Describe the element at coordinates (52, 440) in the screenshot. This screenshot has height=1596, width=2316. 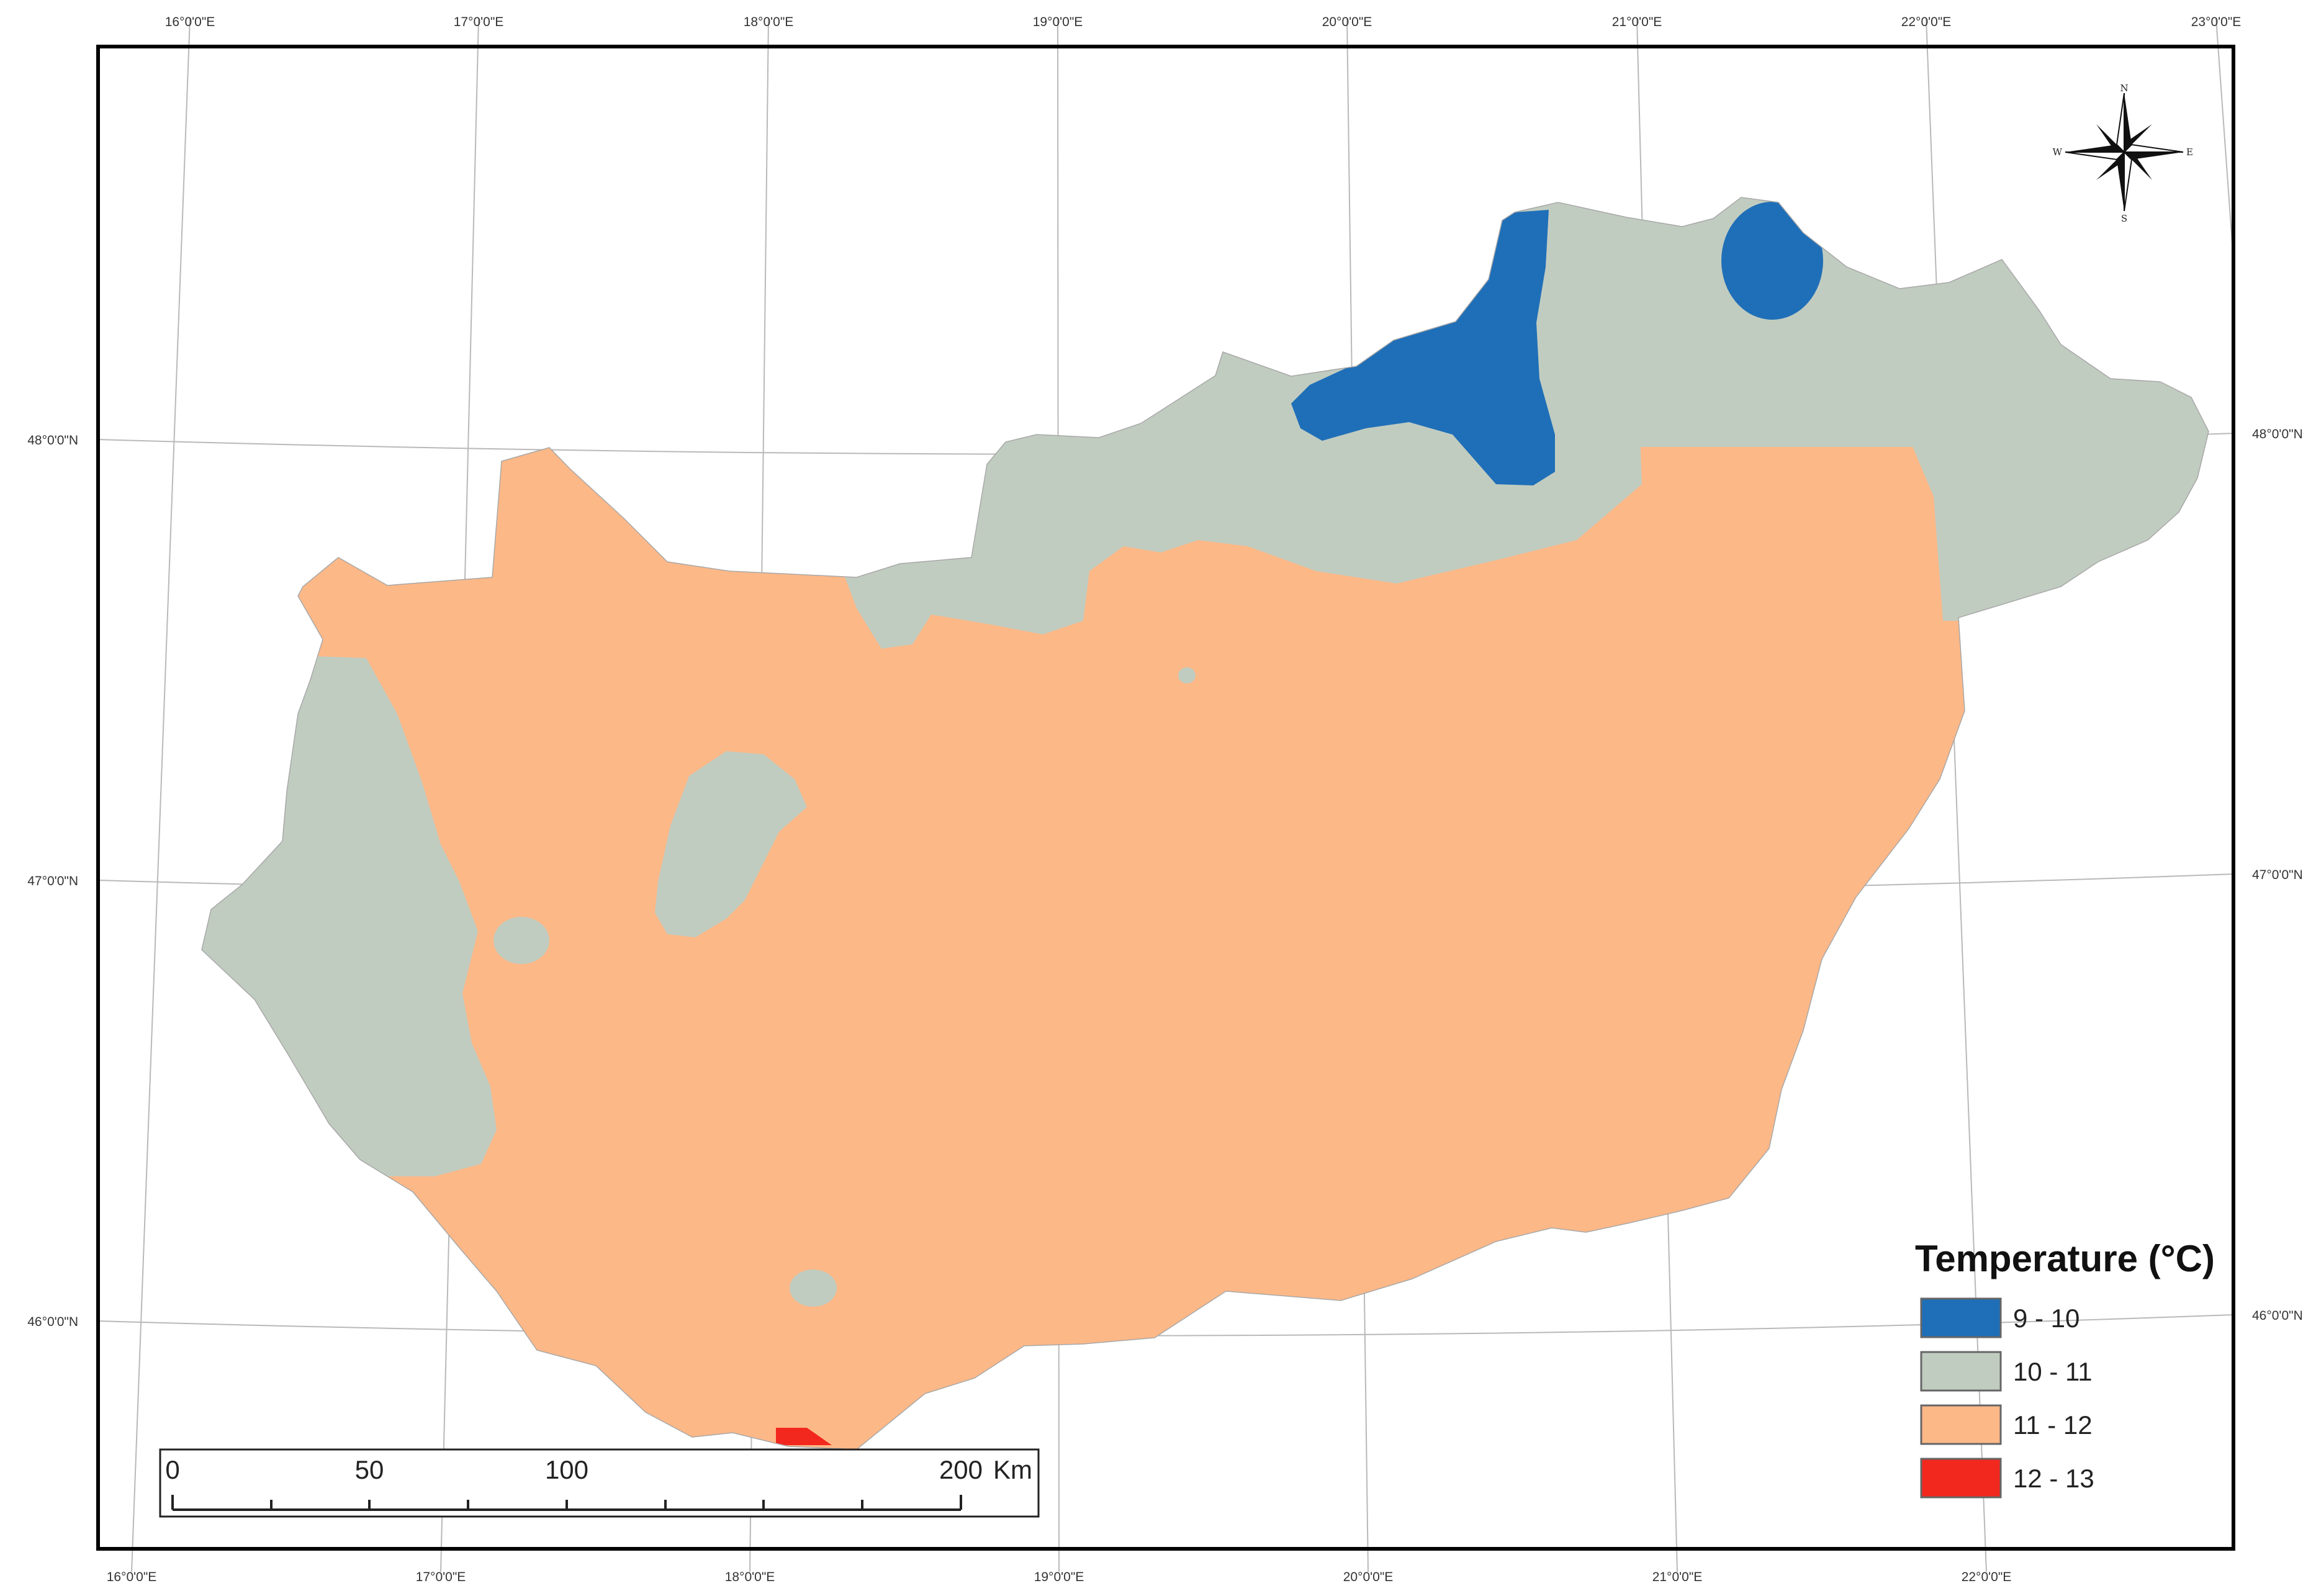
I see `left-tick-label: 48°0'0"N` at that location.